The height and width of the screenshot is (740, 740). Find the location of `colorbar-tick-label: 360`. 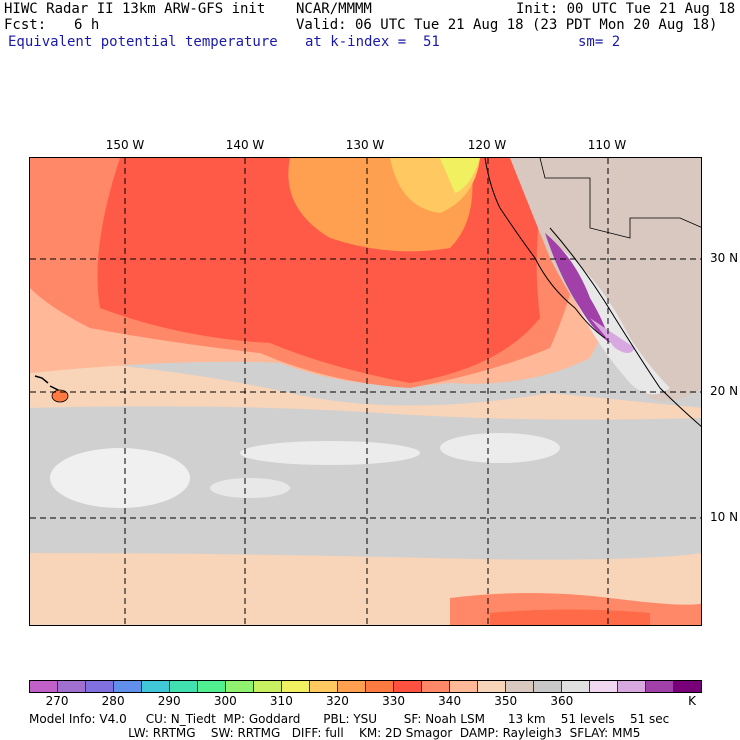

colorbar-tick-label: 360 is located at coordinates (562, 701).